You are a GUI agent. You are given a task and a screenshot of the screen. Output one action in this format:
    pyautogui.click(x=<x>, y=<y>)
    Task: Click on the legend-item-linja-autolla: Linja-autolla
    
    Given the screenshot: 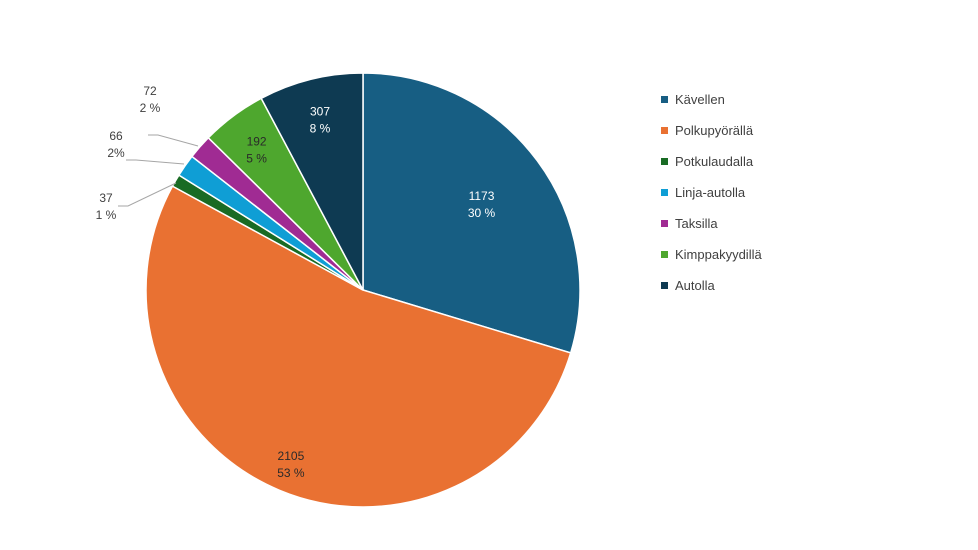 What is the action you would take?
    pyautogui.click(x=711, y=192)
    